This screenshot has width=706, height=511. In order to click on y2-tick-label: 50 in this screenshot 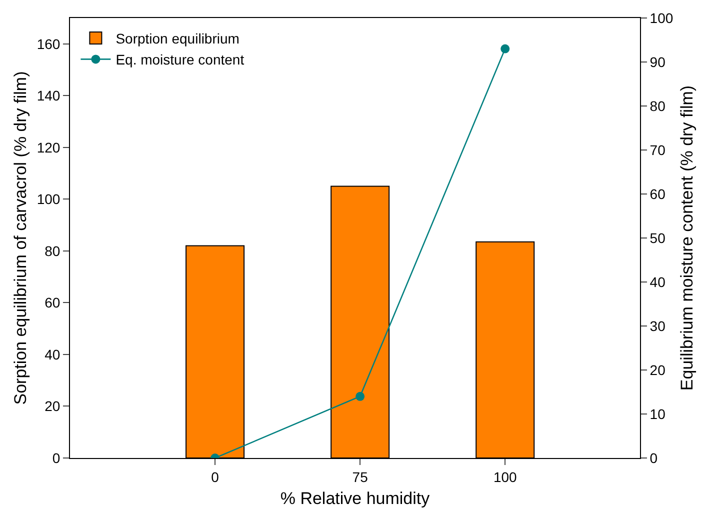, I will do `click(658, 238)`.